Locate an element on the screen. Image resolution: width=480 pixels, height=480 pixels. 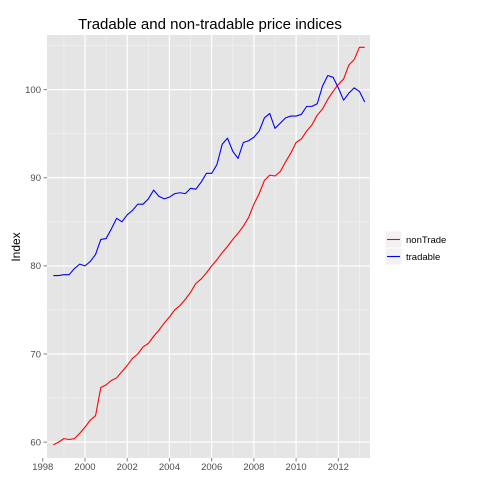
y-axis-ticks: 60 70 80 90 100 is located at coordinates (36, 266).